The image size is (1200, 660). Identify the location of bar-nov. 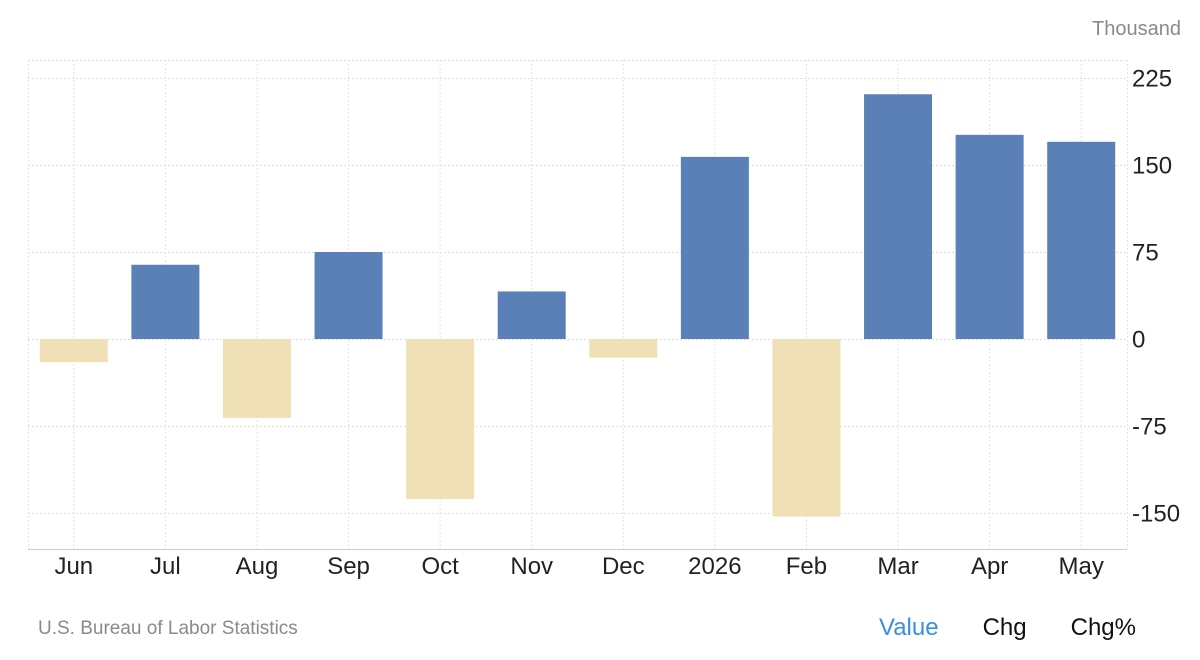
(531, 315).